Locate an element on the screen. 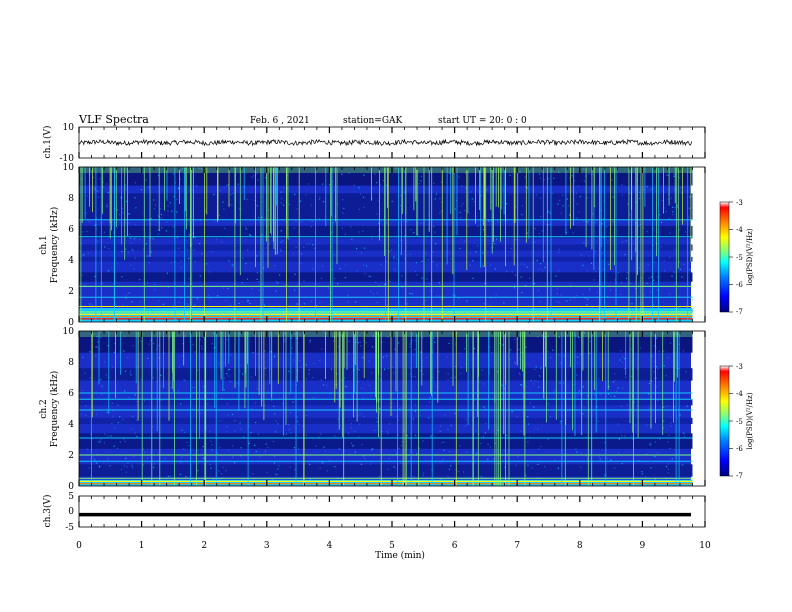 The height and width of the screenshot is (612, 792). xaxis-label: Time (min) is located at coordinates (400, 555).